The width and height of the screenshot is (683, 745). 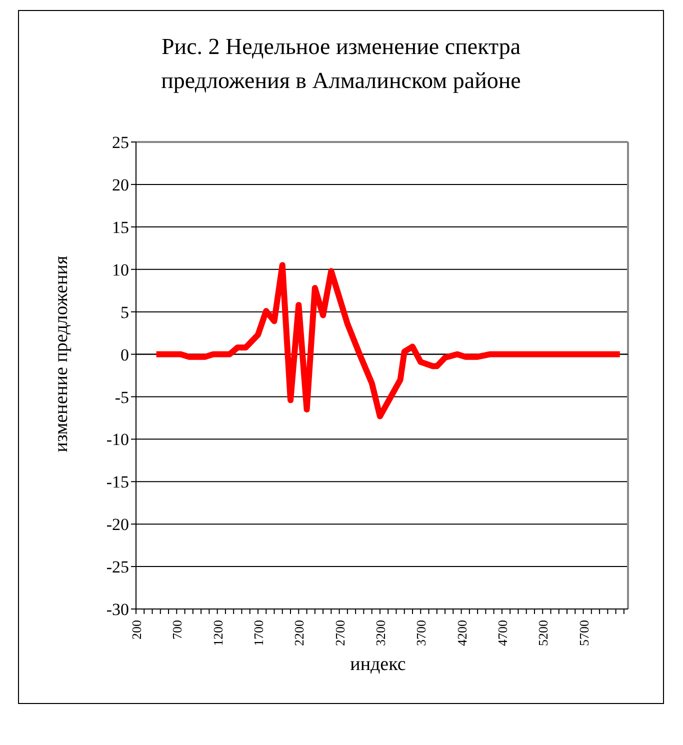 What do you see at coordinates (120, 270) in the screenshot?
I see `y-tick-label: 10` at bounding box center [120, 270].